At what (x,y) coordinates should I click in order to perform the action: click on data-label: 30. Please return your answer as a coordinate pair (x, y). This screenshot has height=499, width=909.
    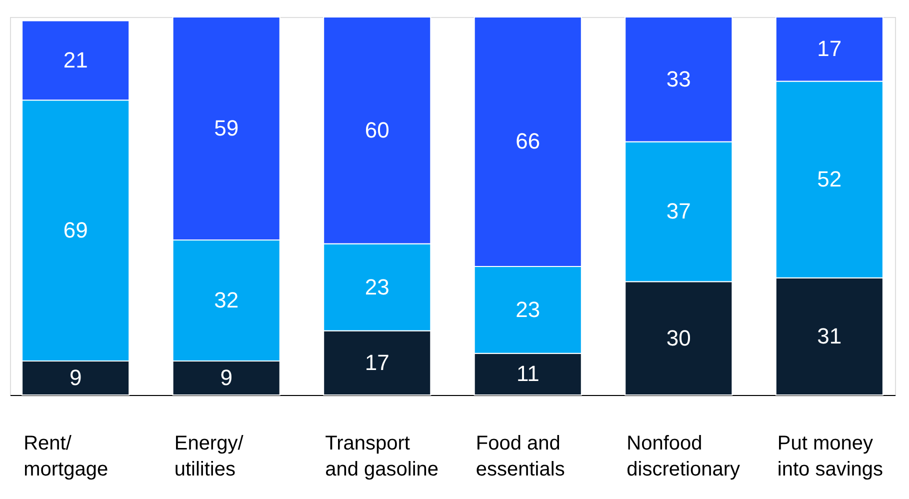
    Looking at the image, I should click on (678, 337).